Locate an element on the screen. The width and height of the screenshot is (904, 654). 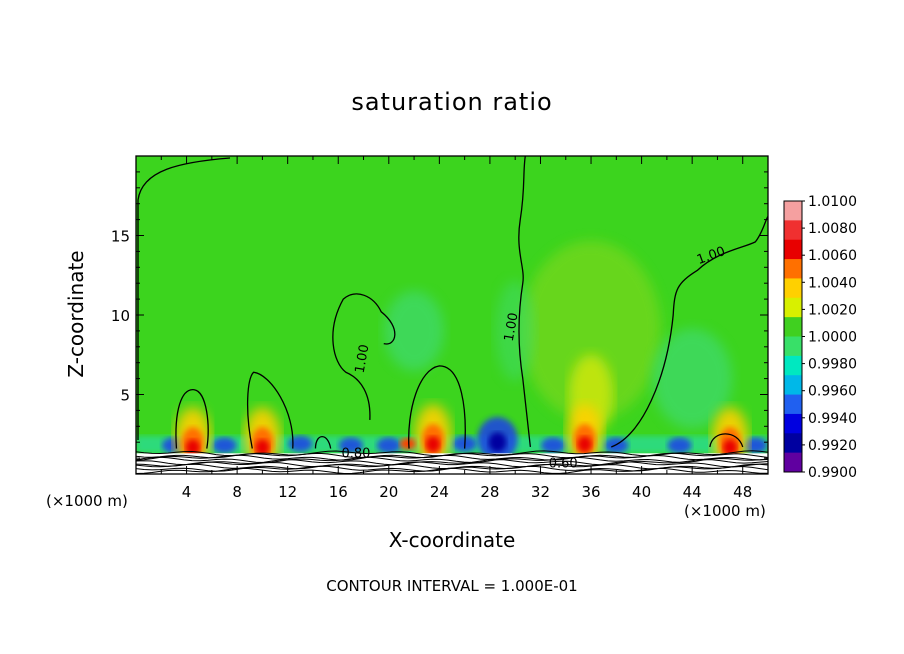
chart-title: saturation ratio is located at coordinates (452, 102).